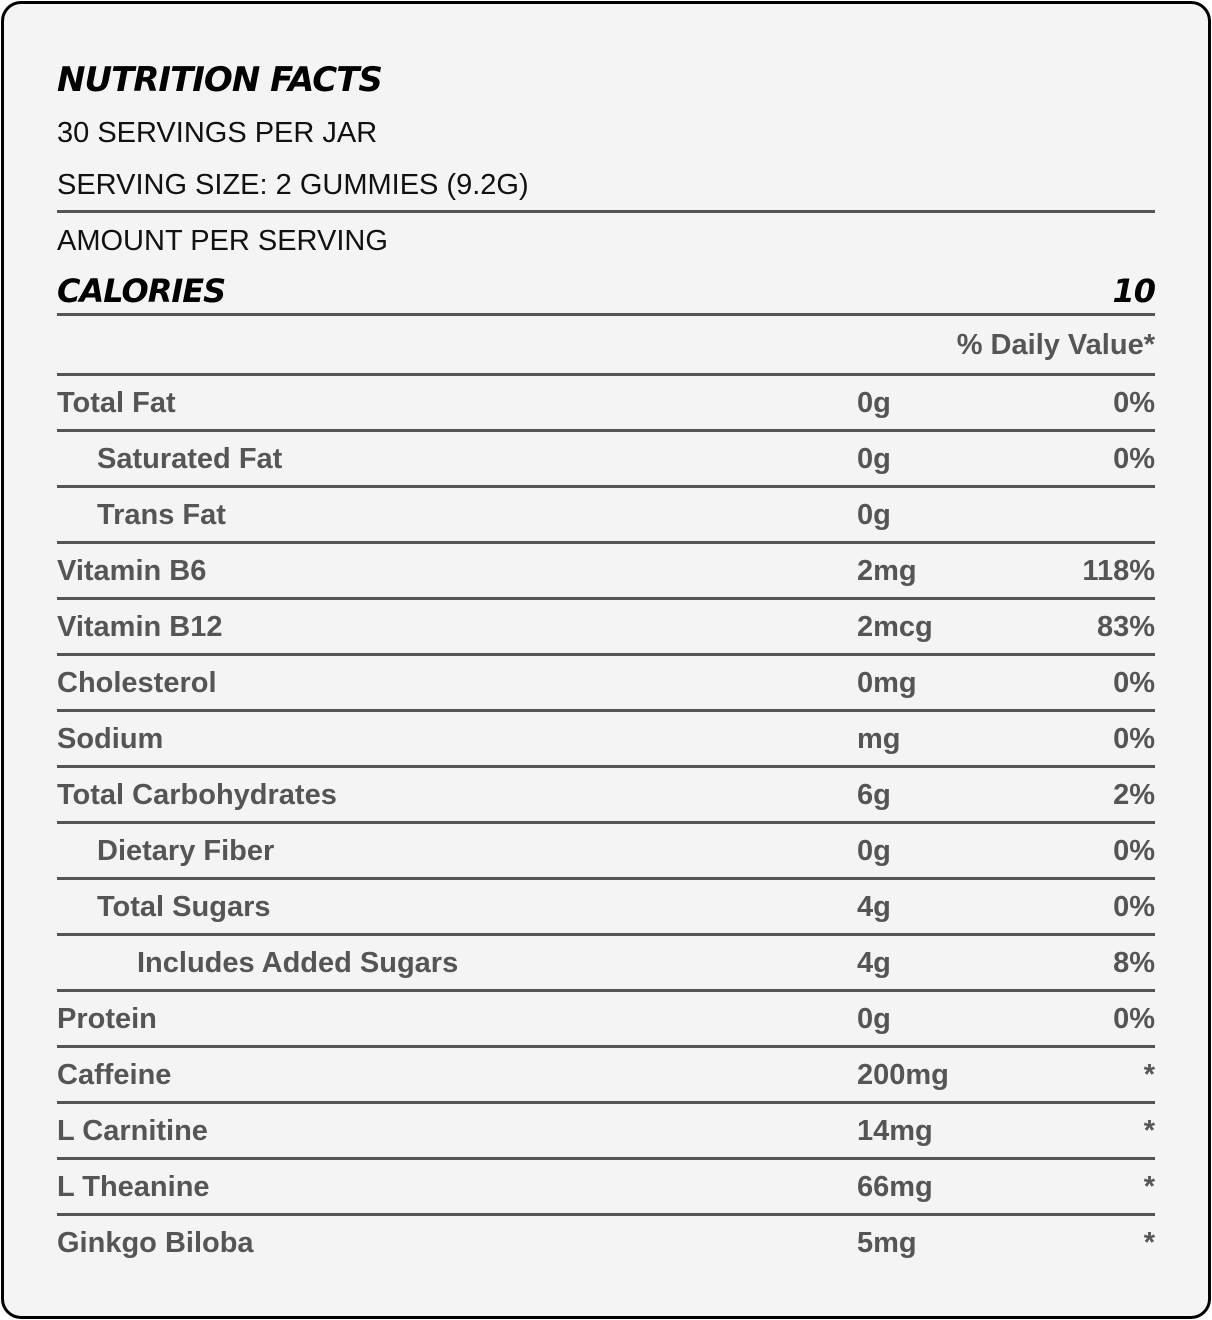 This screenshot has height=1320, width=1212. What do you see at coordinates (606, 513) in the screenshot?
I see `nutrient-row: Trans Fat 0g` at bounding box center [606, 513].